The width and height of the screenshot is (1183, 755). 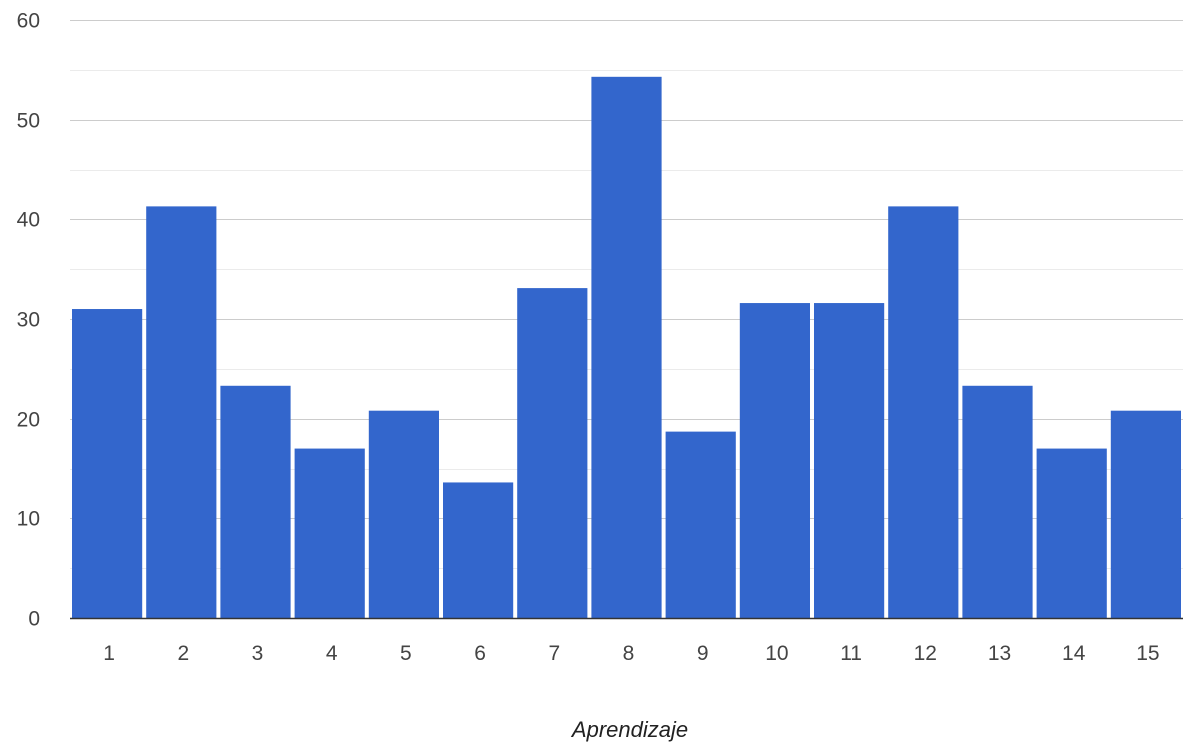 I want to click on x-tick-label: 13, so click(x=999, y=653).